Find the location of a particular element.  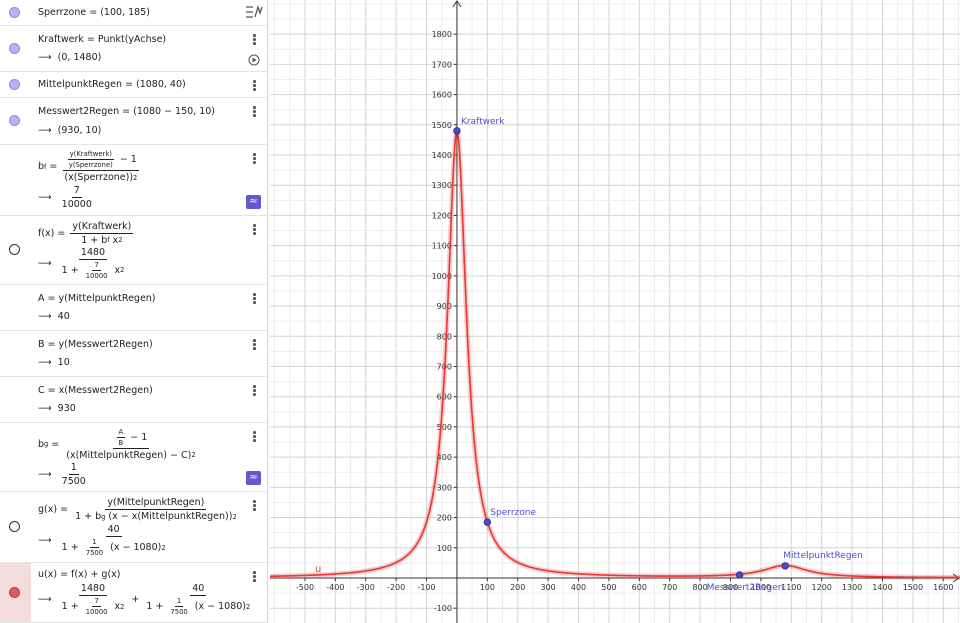

view-toggle-icon is located at coordinates (254, 12).